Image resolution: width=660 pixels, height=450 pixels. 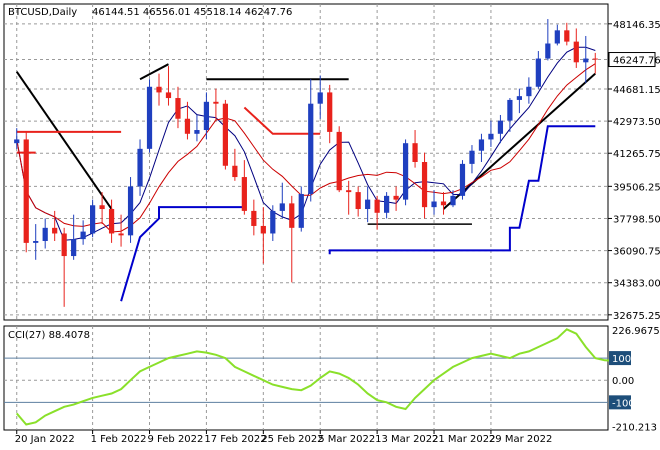 What do you see at coordinates (49, 335) in the screenshot?
I see `cci-label: CCI(27) 88.4078` at bounding box center [49, 335].